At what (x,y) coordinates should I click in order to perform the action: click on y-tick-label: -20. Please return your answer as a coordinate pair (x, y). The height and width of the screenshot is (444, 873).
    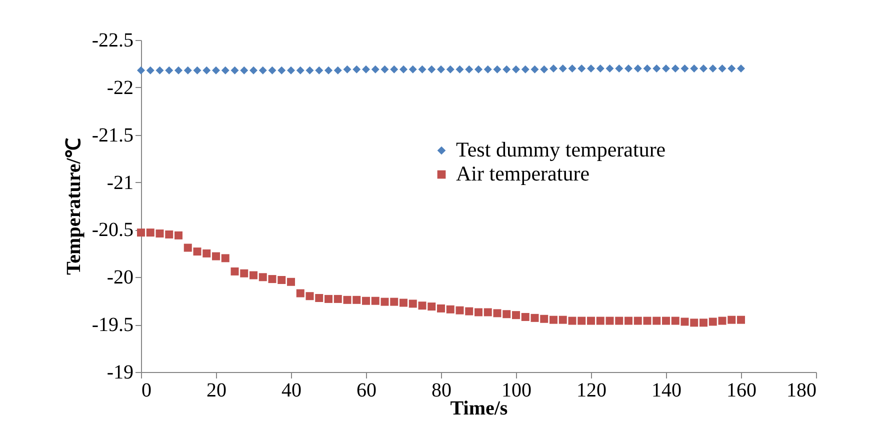
    Looking at the image, I should click on (120, 277).